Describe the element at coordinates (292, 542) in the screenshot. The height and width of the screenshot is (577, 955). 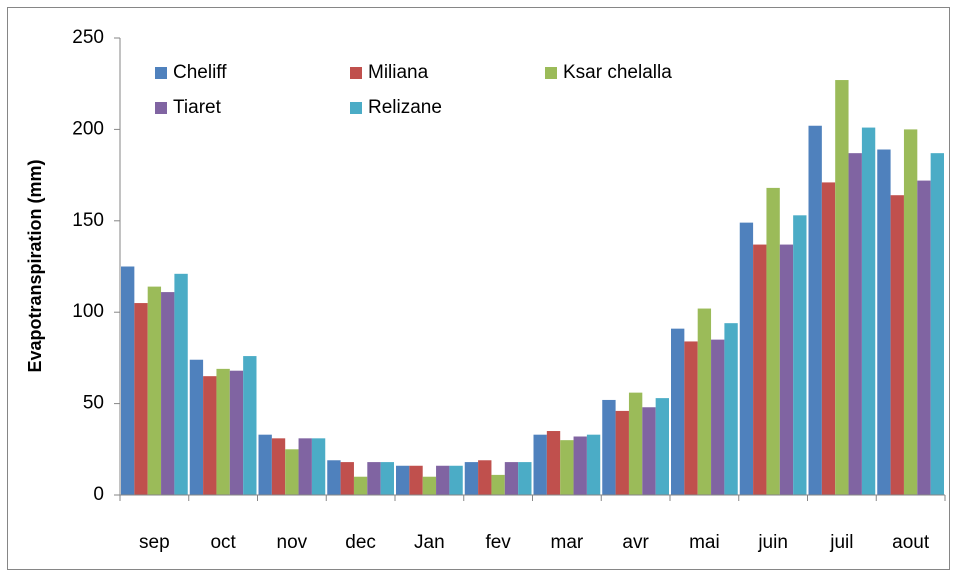
I see `x-tick-label: nov` at that location.